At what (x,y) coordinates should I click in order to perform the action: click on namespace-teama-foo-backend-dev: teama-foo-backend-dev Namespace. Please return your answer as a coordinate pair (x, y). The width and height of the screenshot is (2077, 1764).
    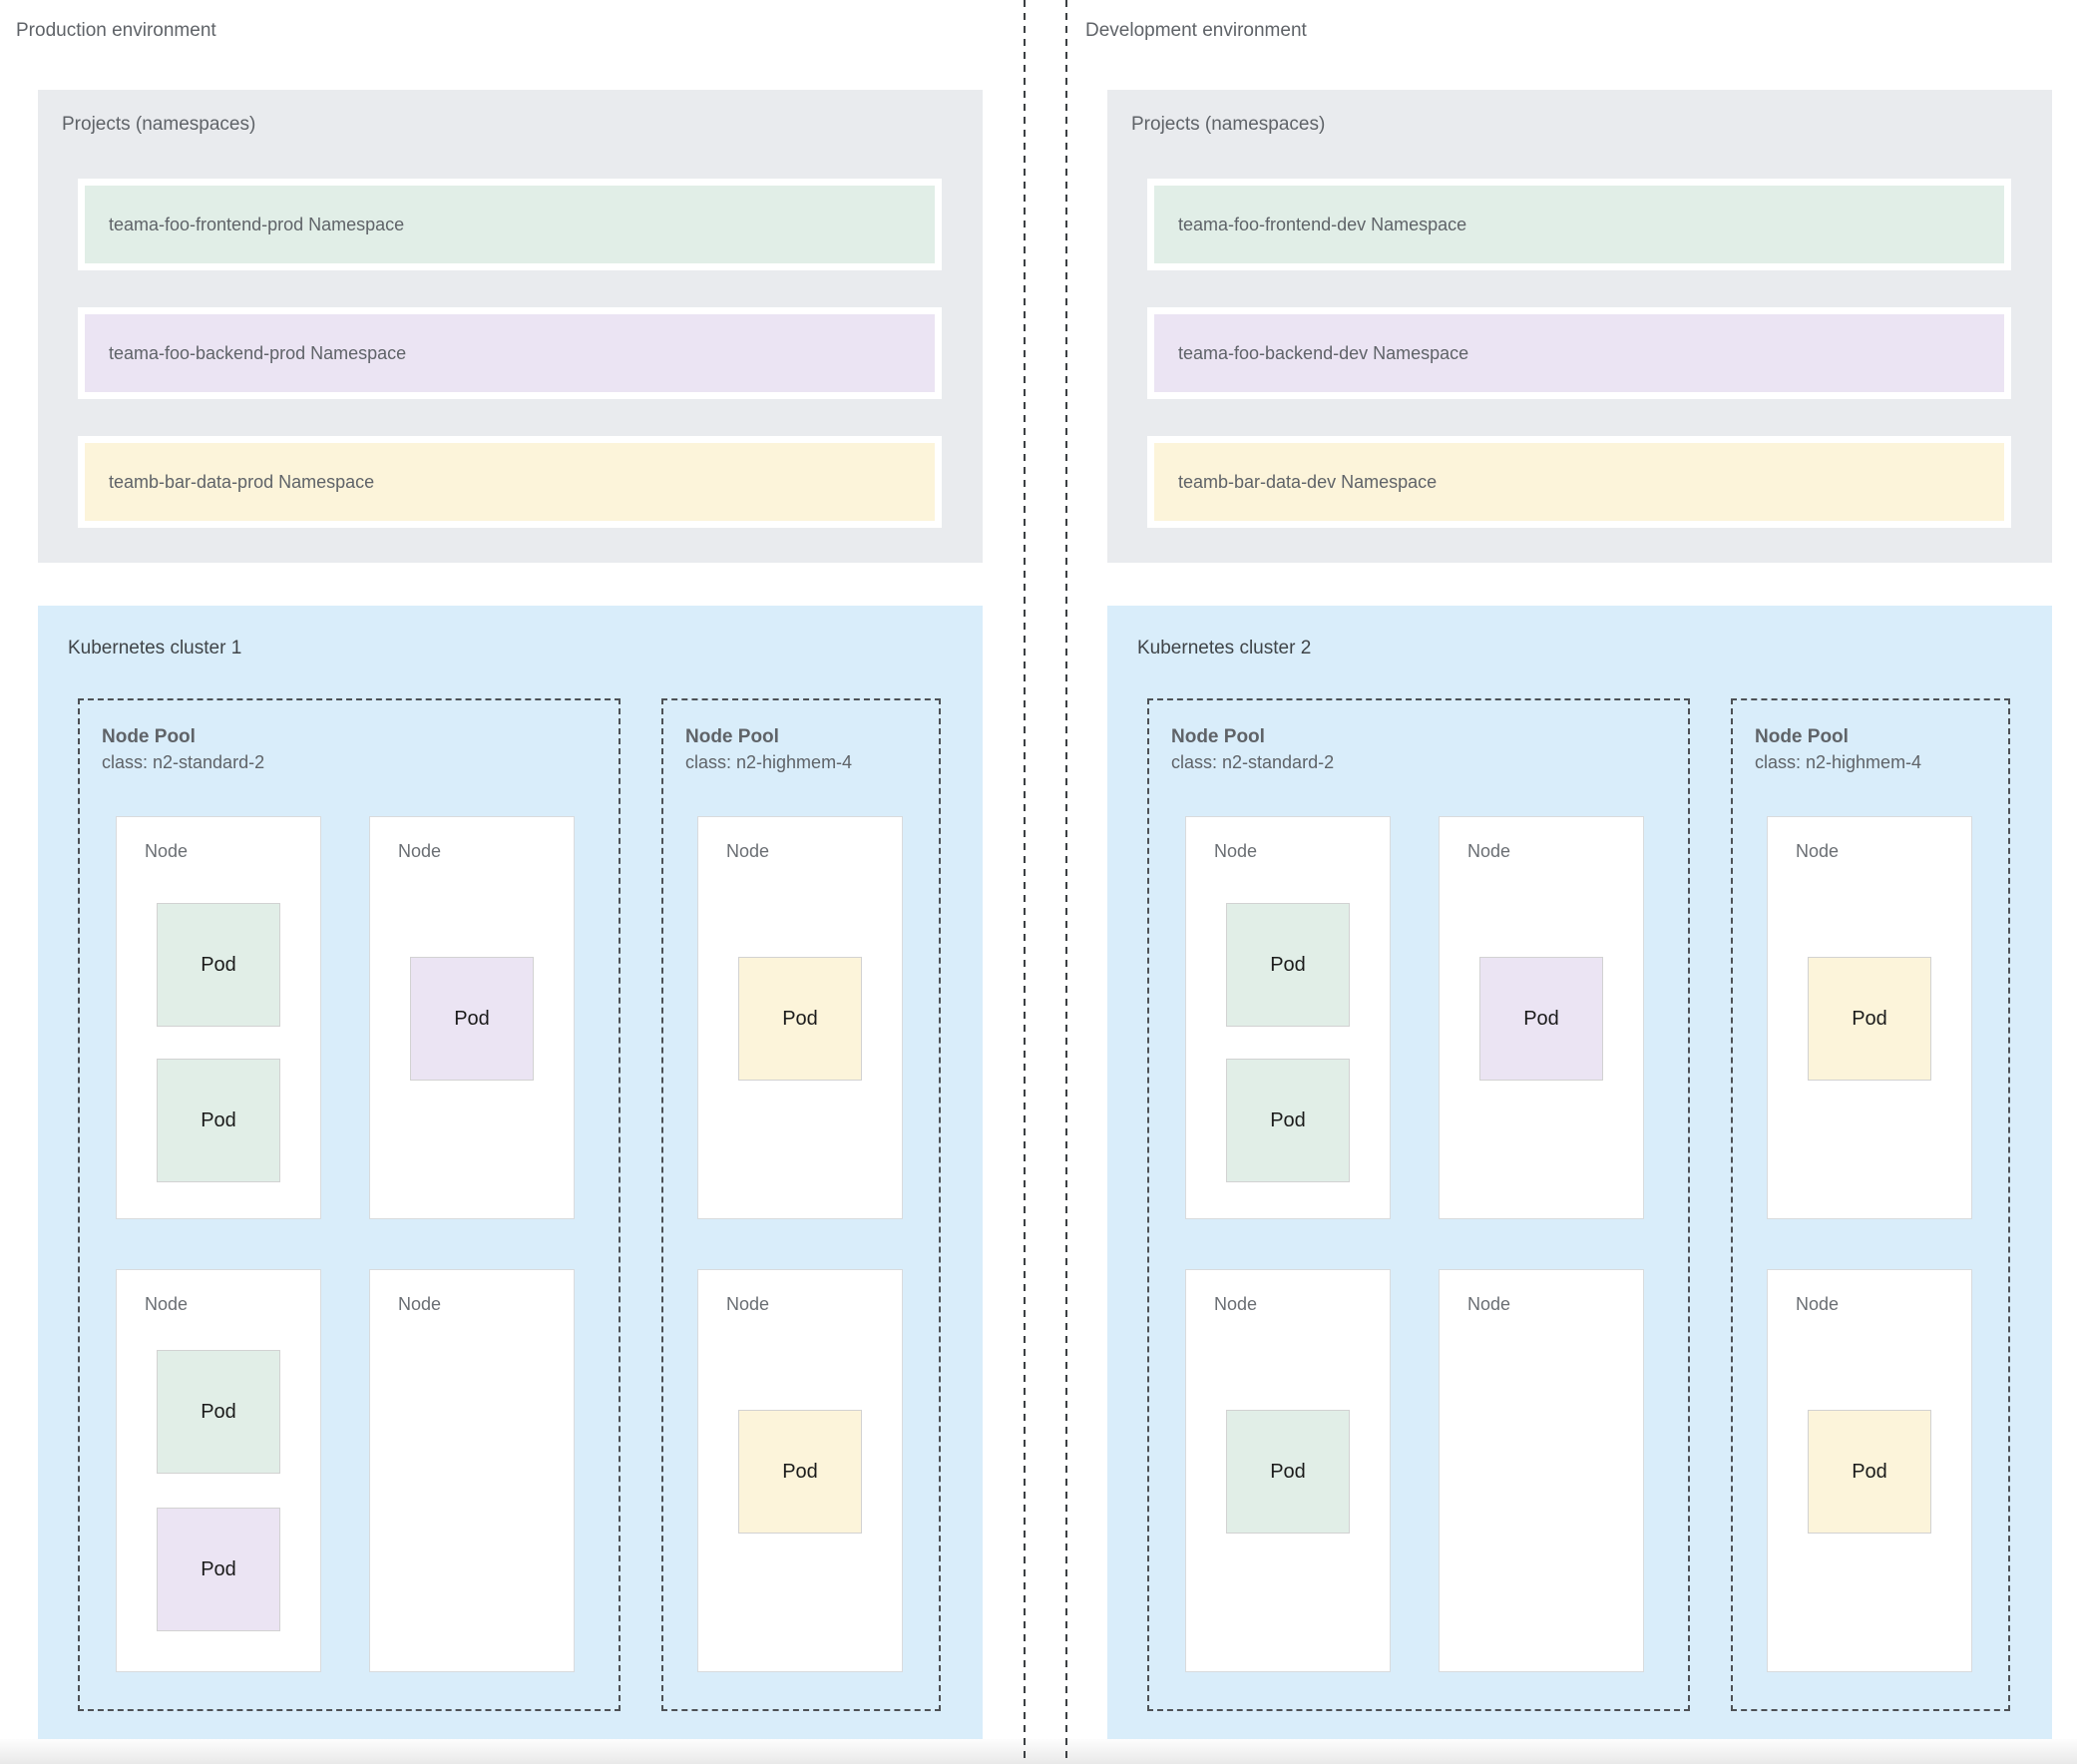
    Looking at the image, I should click on (1579, 353).